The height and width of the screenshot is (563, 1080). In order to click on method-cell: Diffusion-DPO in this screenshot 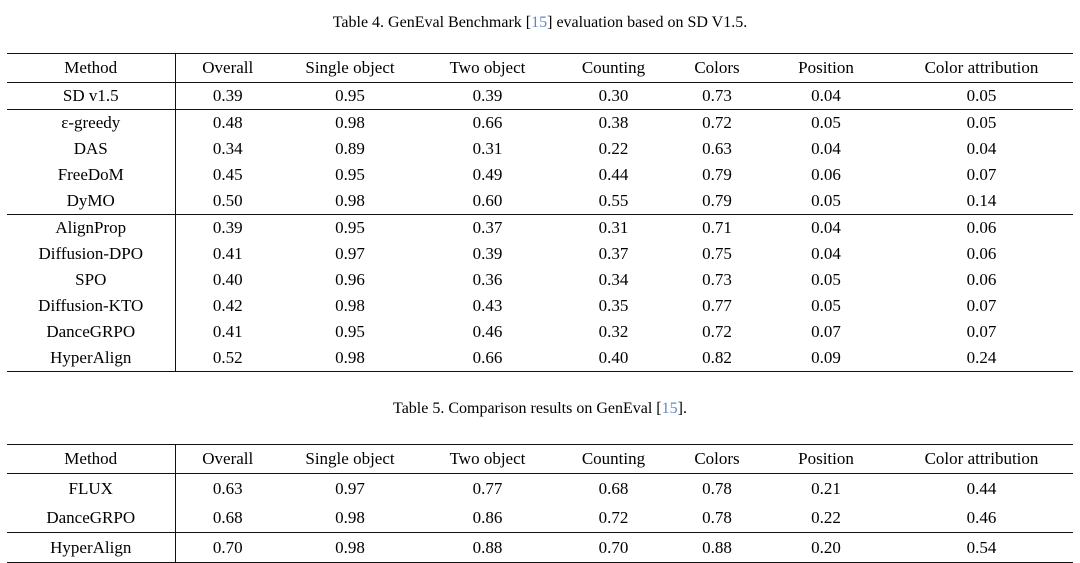, I will do `click(91, 254)`.